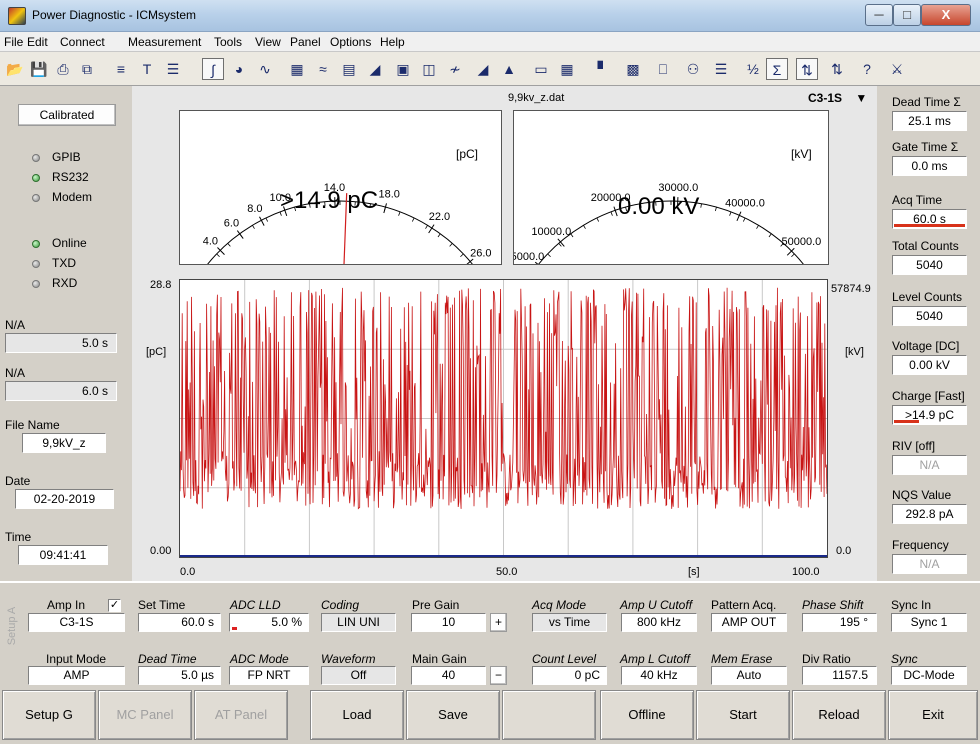 The width and height of the screenshot is (980, 744). What do you see at coordinates (121, 69) in the screenshot?
I see `list-icon: ≡` at bounding box center [121, 69].